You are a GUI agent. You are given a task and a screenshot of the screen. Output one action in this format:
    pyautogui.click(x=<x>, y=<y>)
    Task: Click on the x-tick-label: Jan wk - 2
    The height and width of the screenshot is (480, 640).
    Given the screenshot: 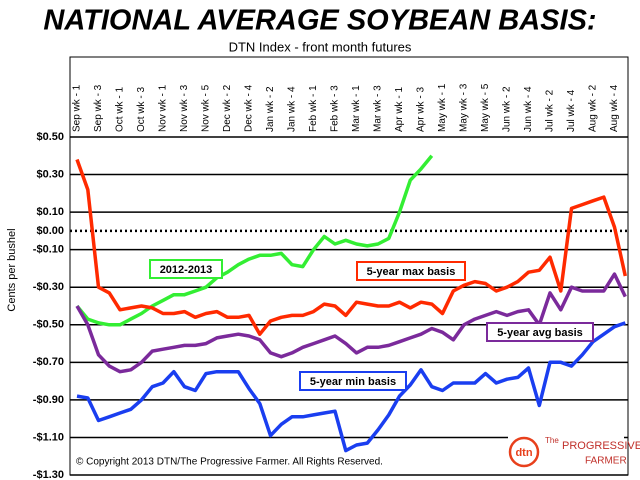 What is the action you would take?
    pyautogui.click(x=270, y=109)
    